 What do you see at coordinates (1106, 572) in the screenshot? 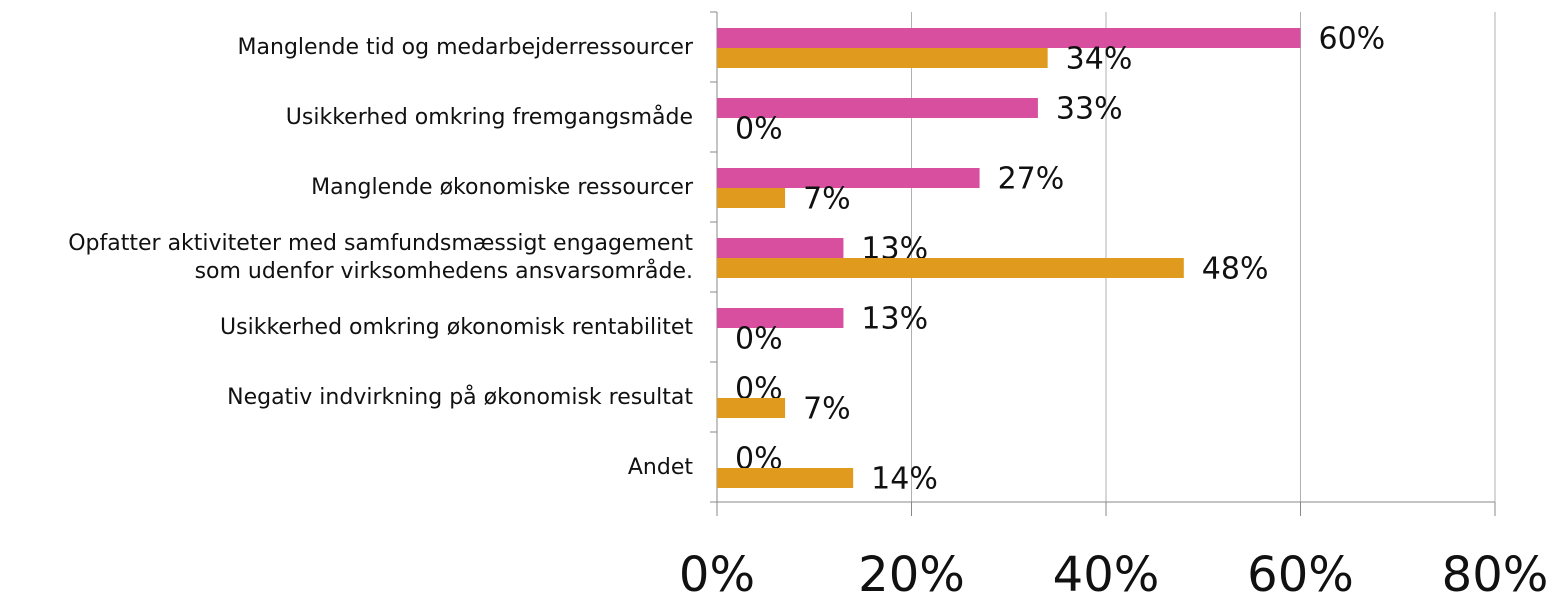
I see `x-tick-label: 40%` at bounding box center [1106, 572].